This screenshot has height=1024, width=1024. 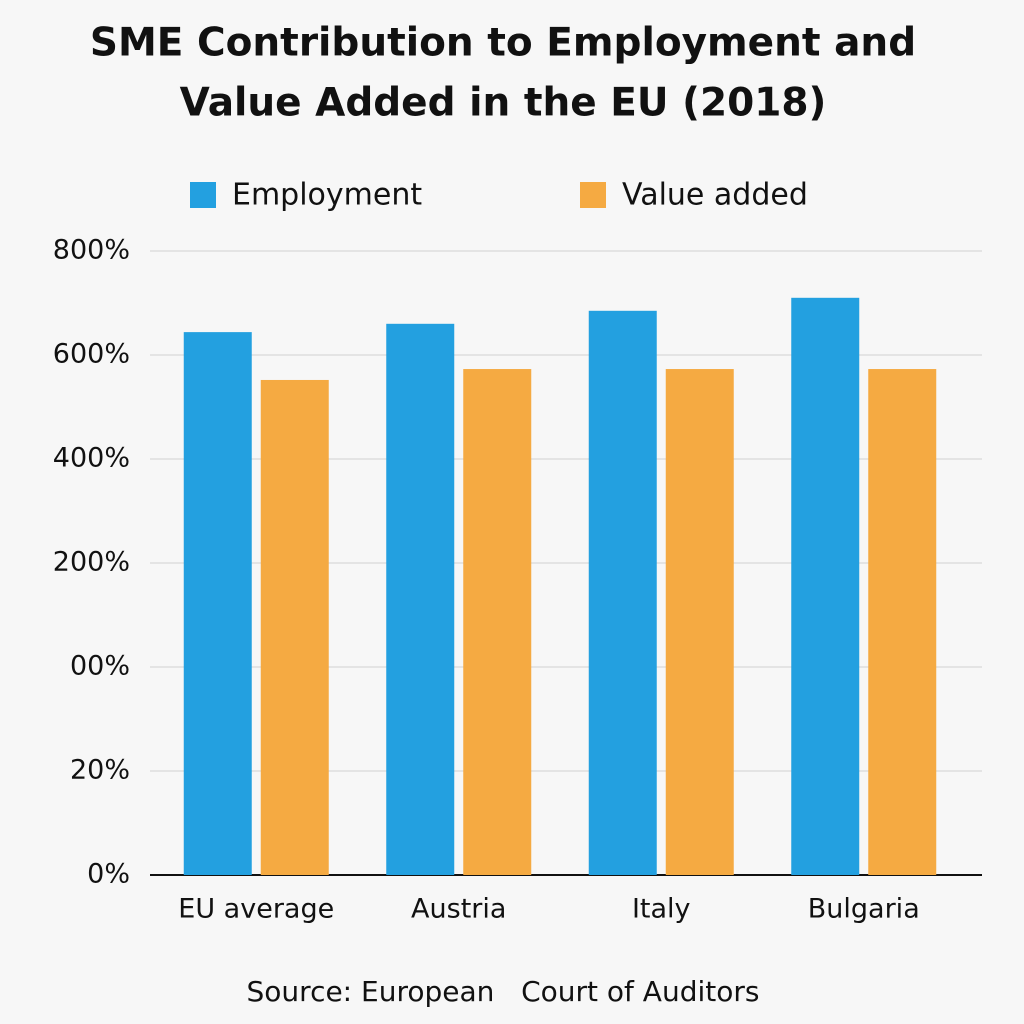 I want to click on x-tick-label: Austria, so click(x=458, y=909).